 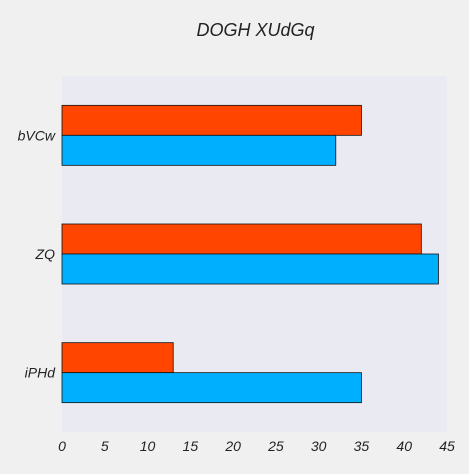 I want to click on x-tick-label-20: 20, so click(x=232, y=446).